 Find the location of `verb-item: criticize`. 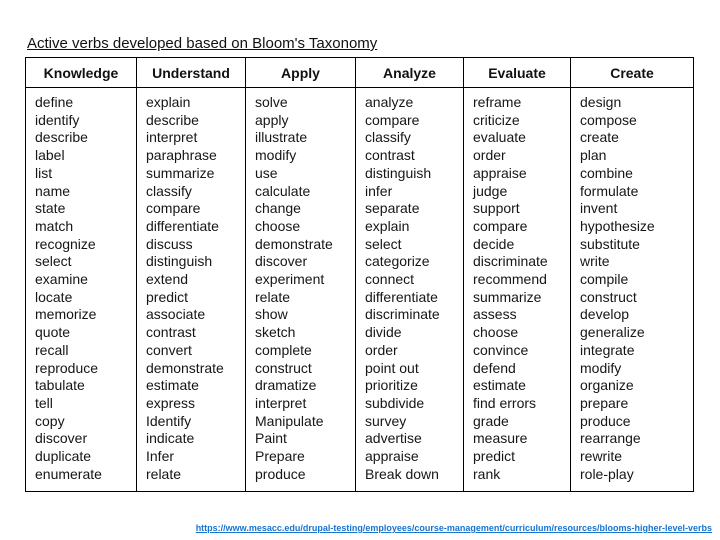

verb-item: criticize is located at coordinates (496, 119).